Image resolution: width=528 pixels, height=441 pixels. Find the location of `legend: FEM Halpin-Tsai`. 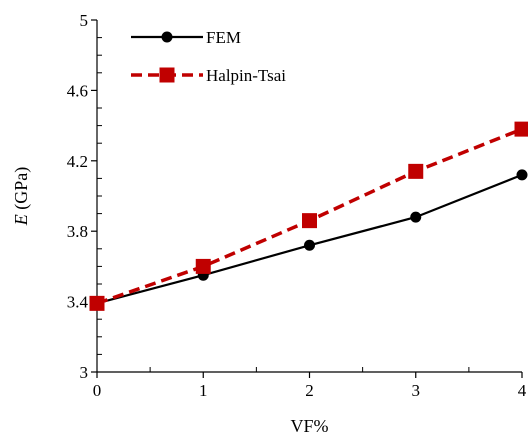

legend: FEM Halpin-Tsai is located at coordinates (208, 56).